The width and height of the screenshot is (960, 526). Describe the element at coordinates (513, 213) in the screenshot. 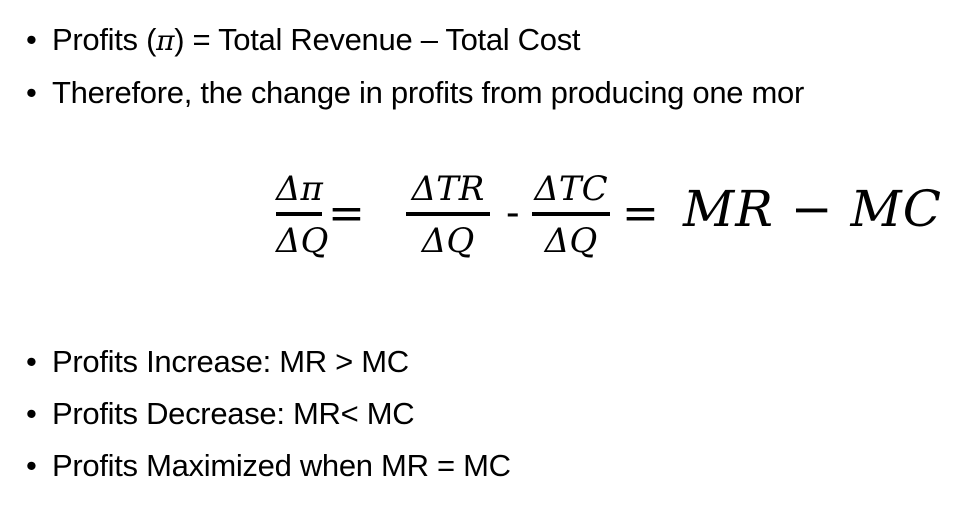

I see `minus-sign: -` at that location.